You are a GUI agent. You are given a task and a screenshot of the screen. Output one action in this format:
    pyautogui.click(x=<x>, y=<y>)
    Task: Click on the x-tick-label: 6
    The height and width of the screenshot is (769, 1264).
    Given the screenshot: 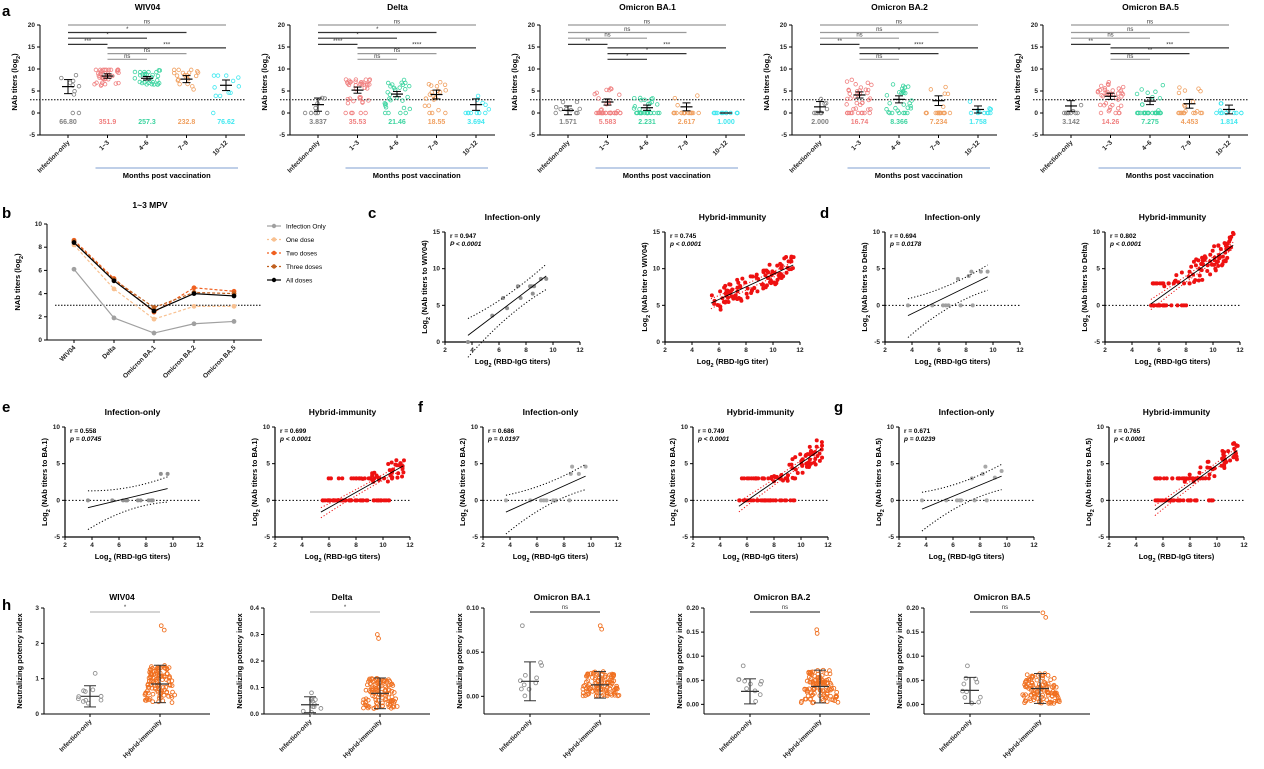 What is the action you would take?
    pyautogui.click(x=119, y=545)
    